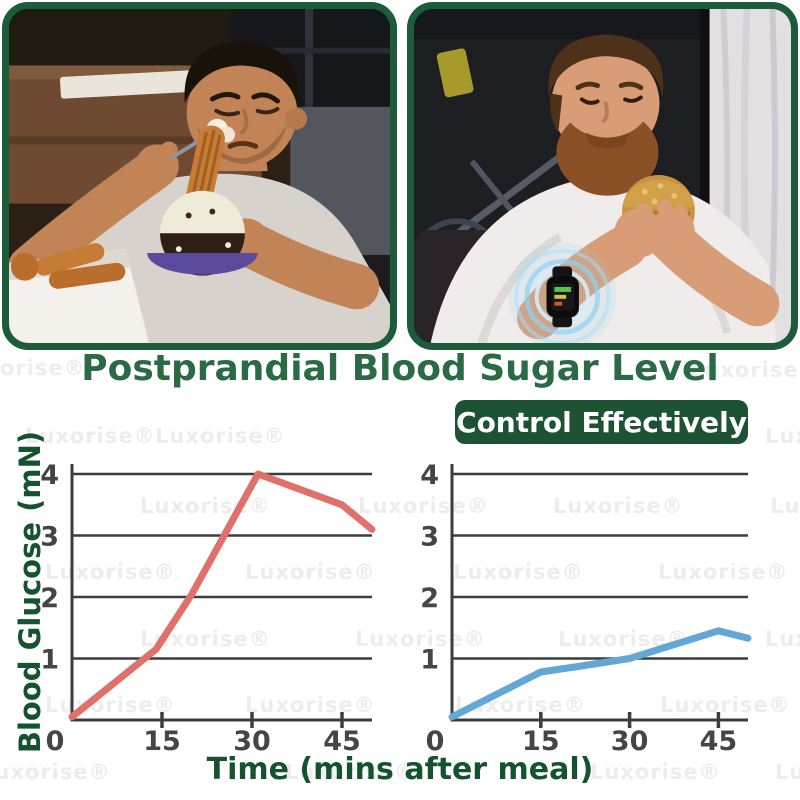 This screenshot has width=800, height=800. Describe the element at coordinates (92, 218) in the screenshot. I see `left-arm` at that location.